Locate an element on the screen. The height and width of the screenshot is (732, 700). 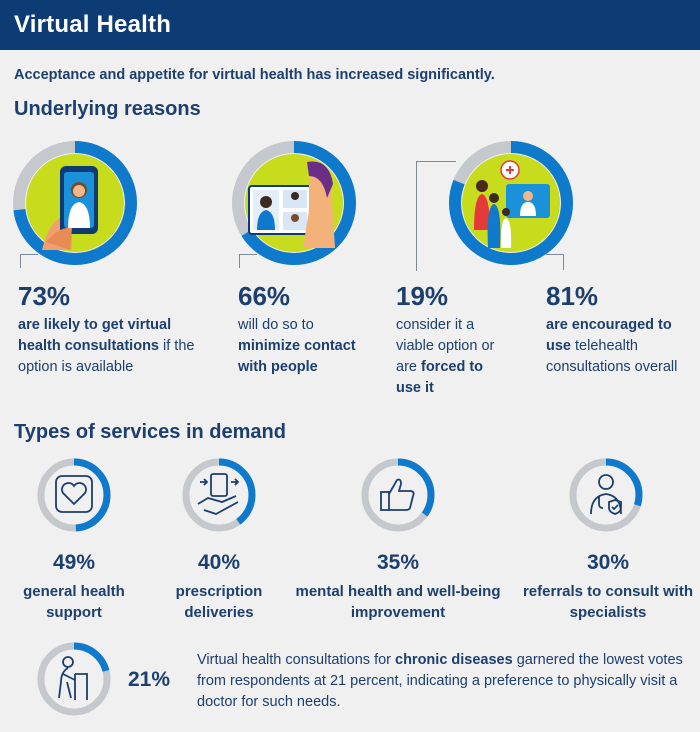
reason-3-ring is located at coordinates (511, 203).